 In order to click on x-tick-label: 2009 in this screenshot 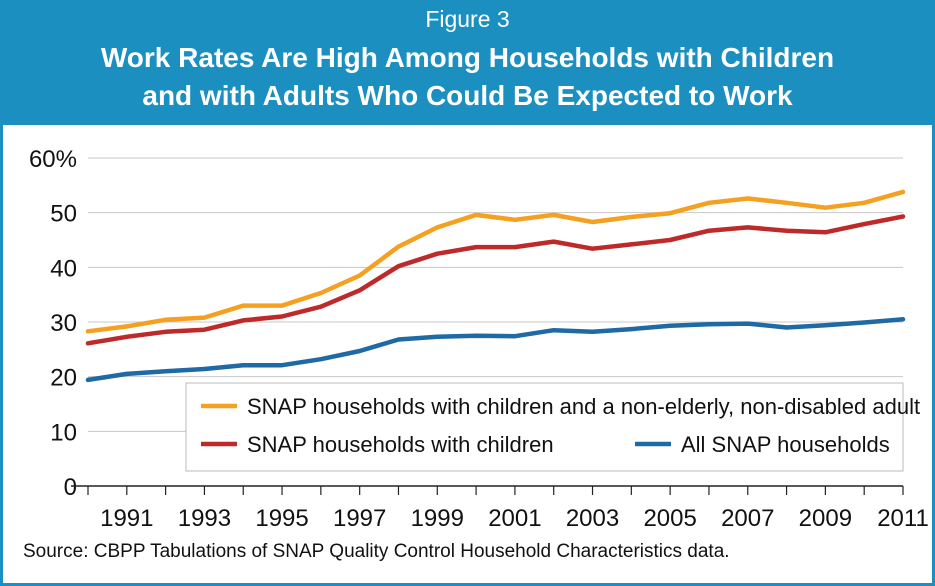, I will do `click(825, 518)`.